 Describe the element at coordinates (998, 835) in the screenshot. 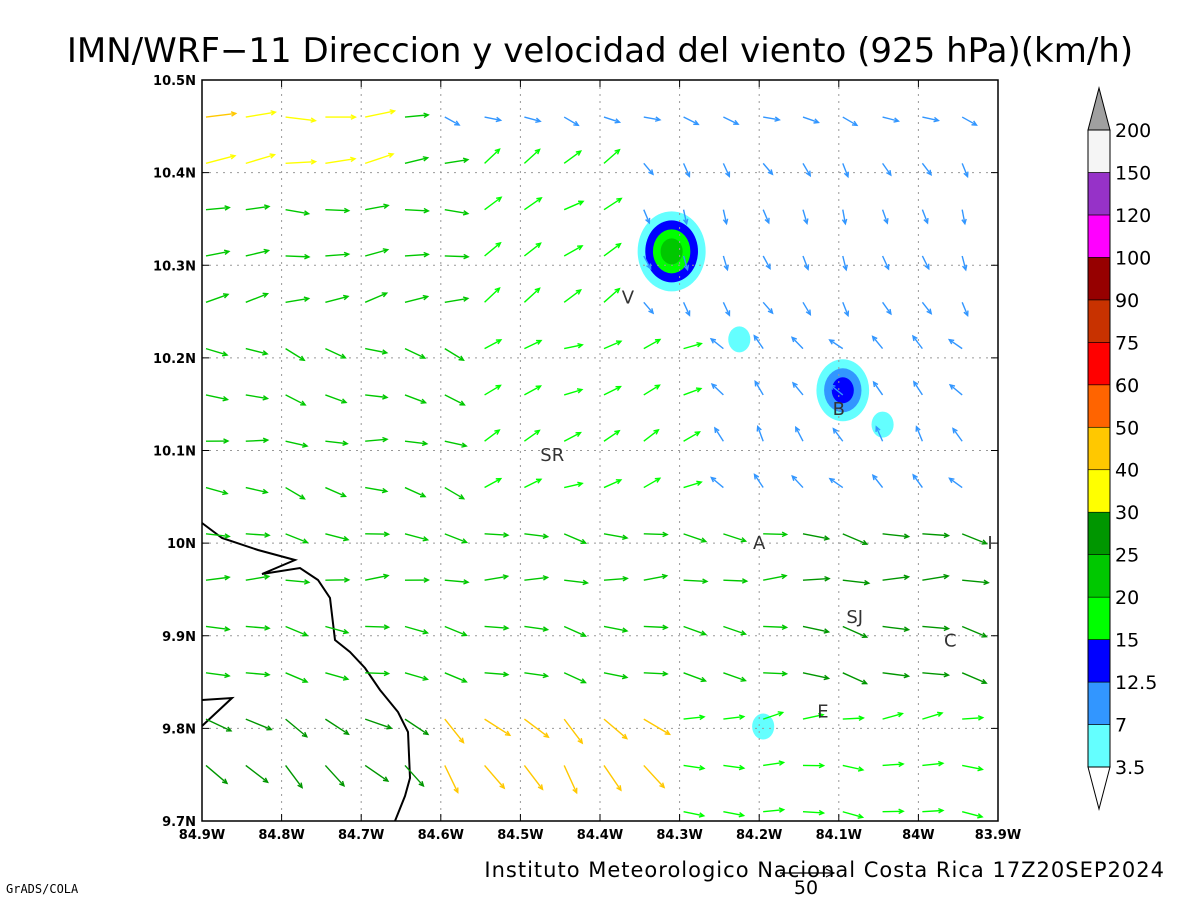

I see `x-tick-label: 83.9W` at that location.